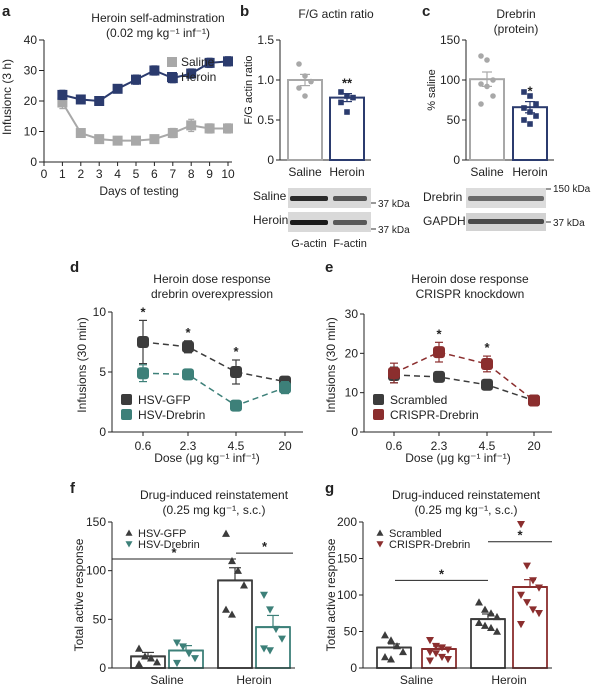 This screenshot has width=597, height=685. I want to click on a-x-tick-label: 9, so click(209, 174).